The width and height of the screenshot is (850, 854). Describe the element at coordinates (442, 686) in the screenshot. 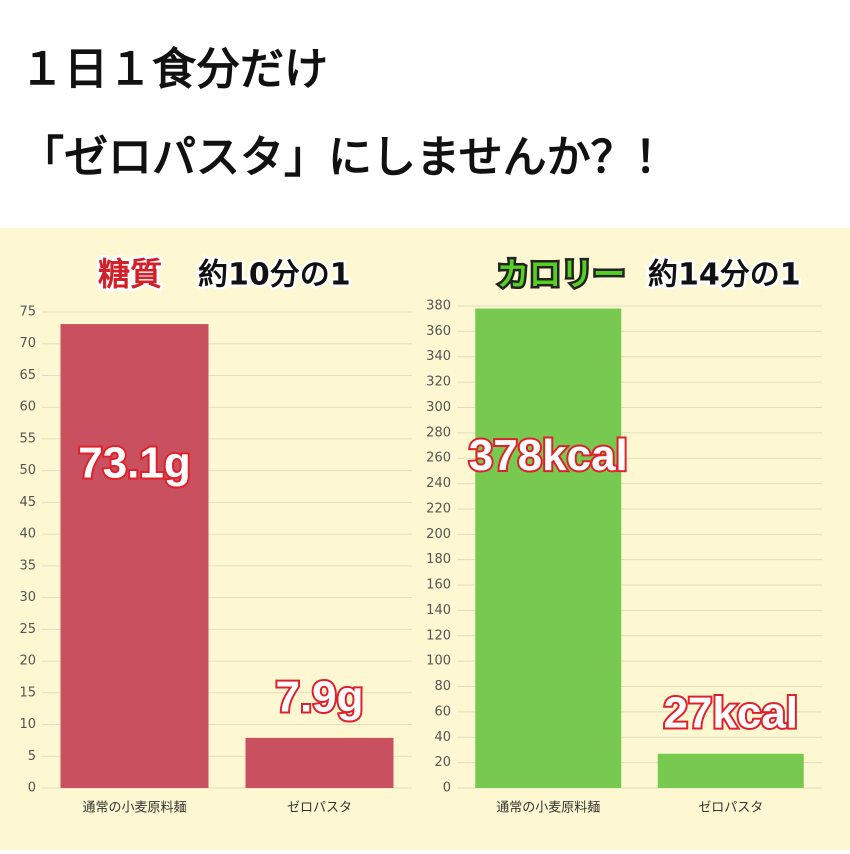

I see `y-tick-label: 80` at that location.